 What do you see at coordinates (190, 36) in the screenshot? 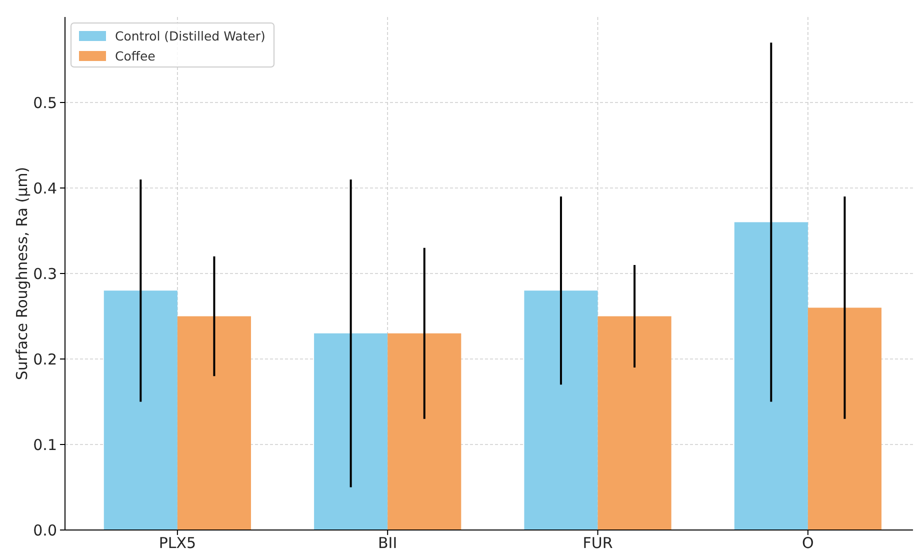
I see `legend-label: Control (Distilled Water)` at bounding box center [190, 36].